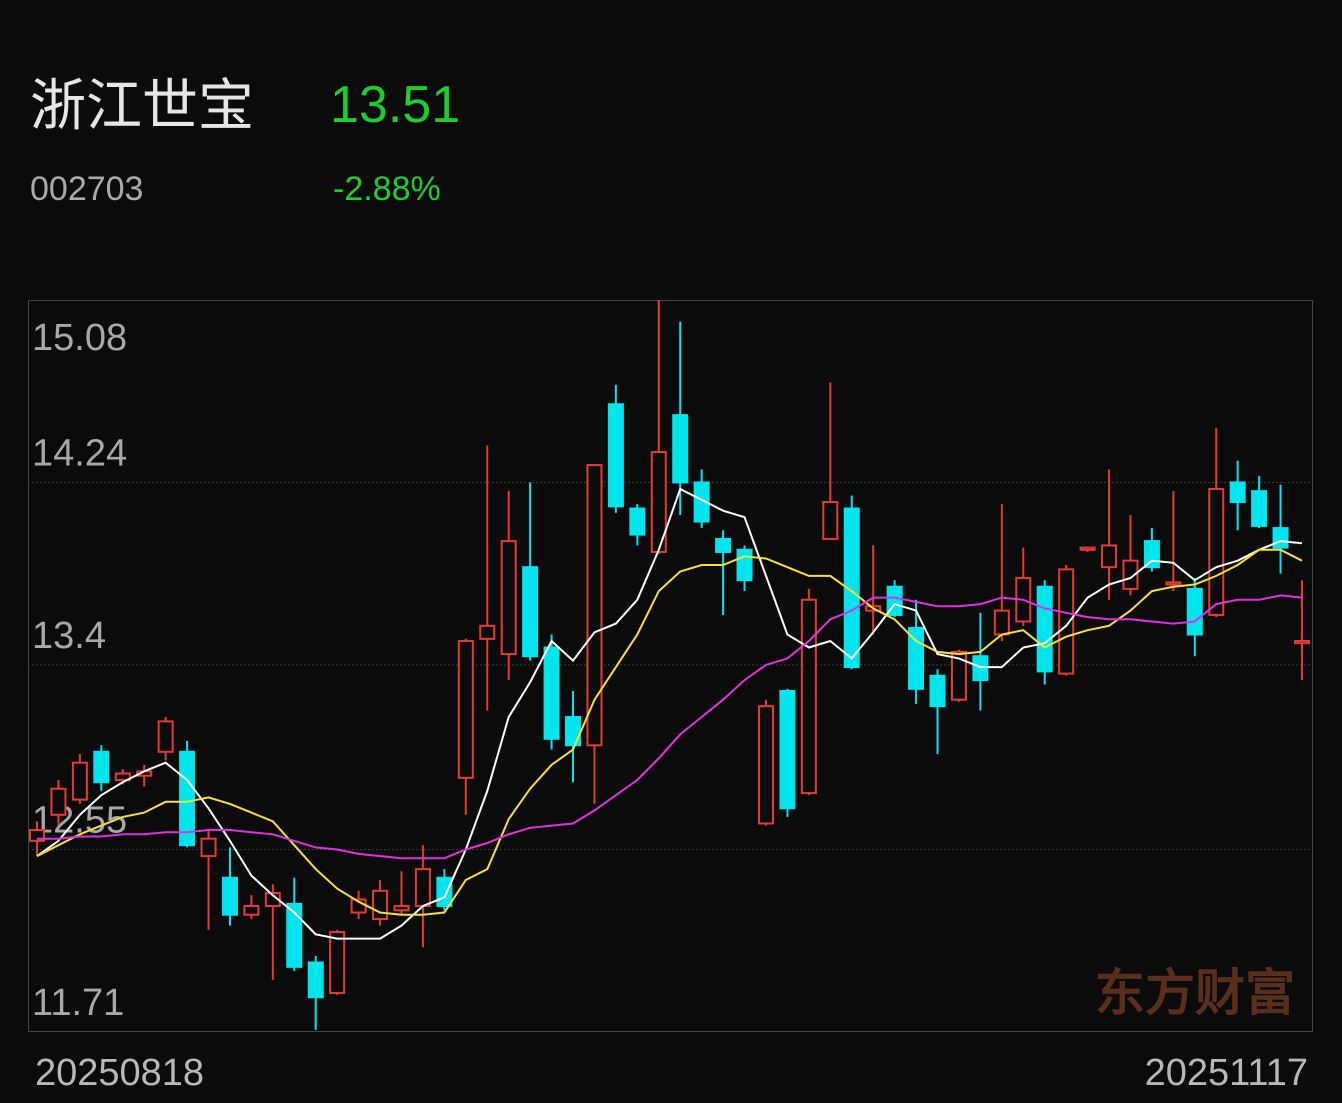 This screenshot has width=1342, height=1103. Describe the element at coordinates (395, 105) in the screenshot. I see `stock-price: 13.51` at that location.